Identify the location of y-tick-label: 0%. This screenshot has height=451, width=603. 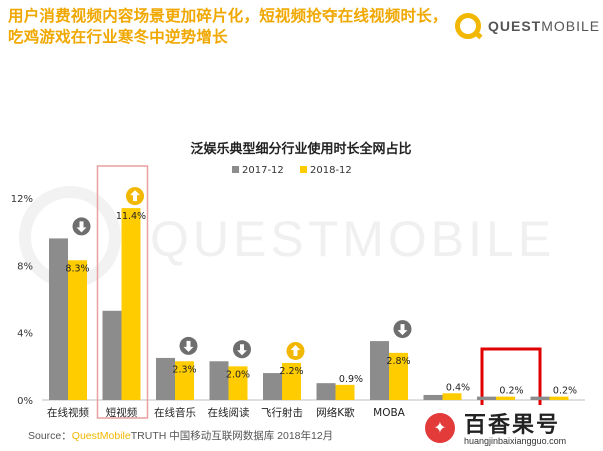
(25, 401).